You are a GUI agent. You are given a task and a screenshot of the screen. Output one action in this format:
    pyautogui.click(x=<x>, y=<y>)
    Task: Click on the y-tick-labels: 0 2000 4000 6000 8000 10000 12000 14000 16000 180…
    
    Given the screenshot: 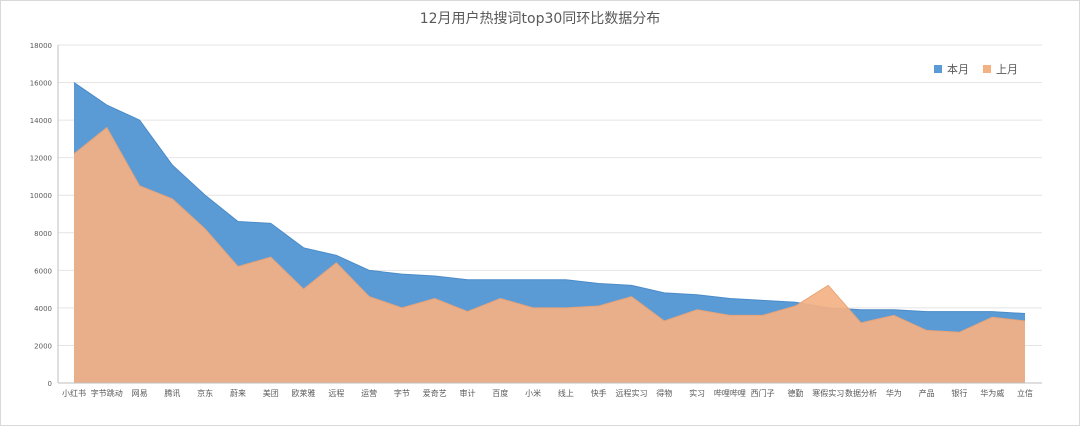 What is the action you would take?
    pyautogui.click(x=41, y=215)
    